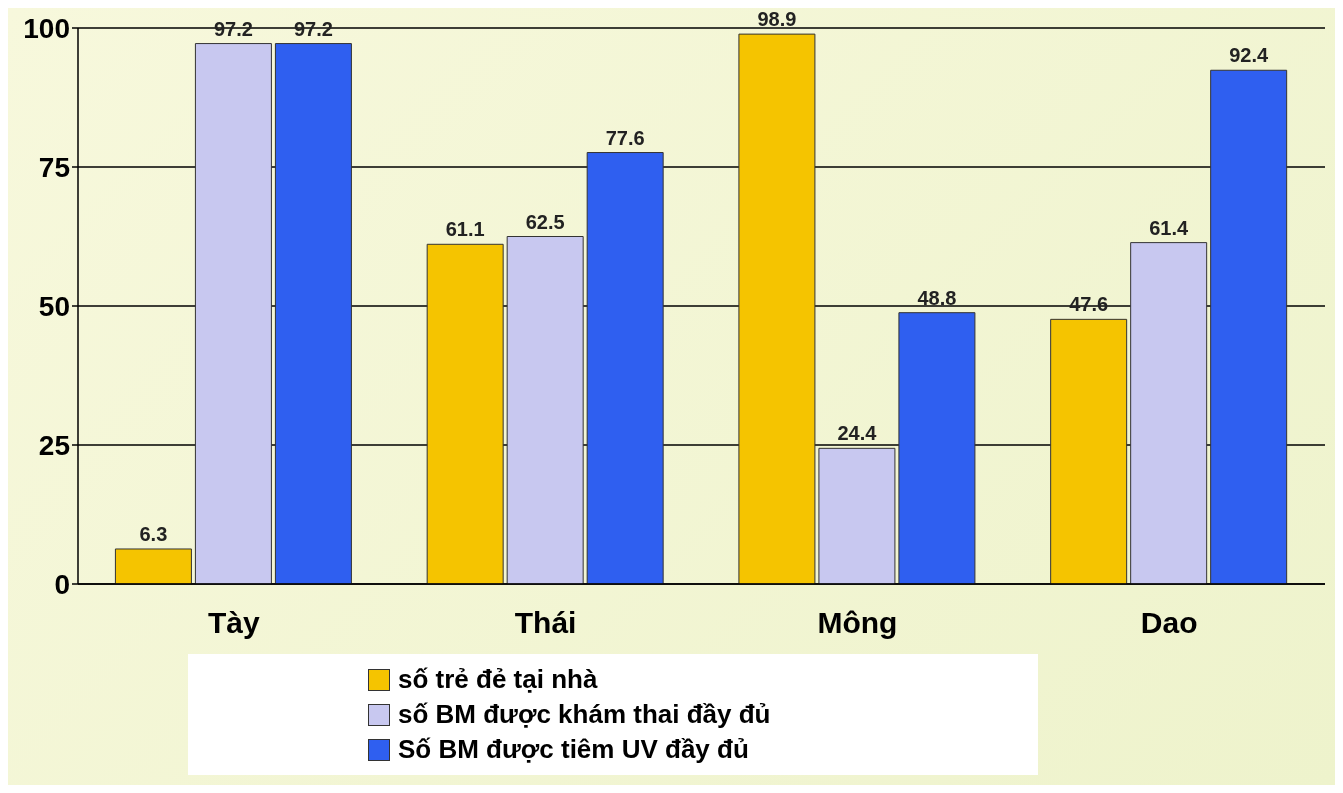 This screenshot has width=1343, height=793. I want to click on data-label: 24.4, so click(857, 433).